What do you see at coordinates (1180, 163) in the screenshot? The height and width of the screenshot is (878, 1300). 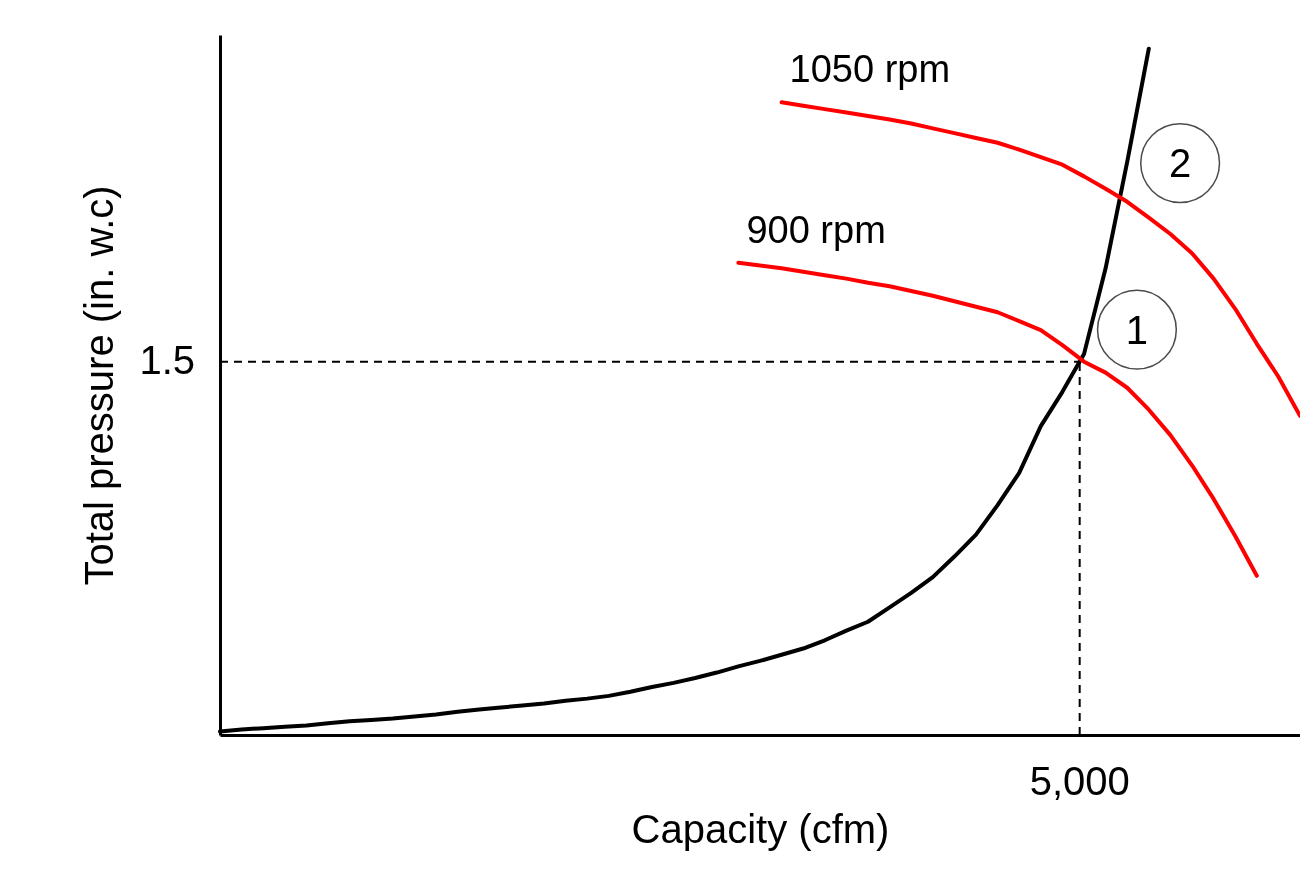 I see `annotation: 2` at bounding box center [1180, 163].